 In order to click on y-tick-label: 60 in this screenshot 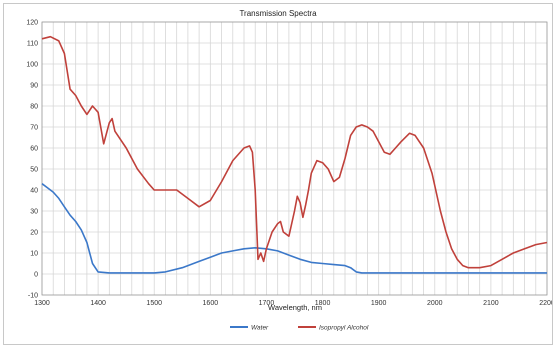, I will do `click(34, 149)`.